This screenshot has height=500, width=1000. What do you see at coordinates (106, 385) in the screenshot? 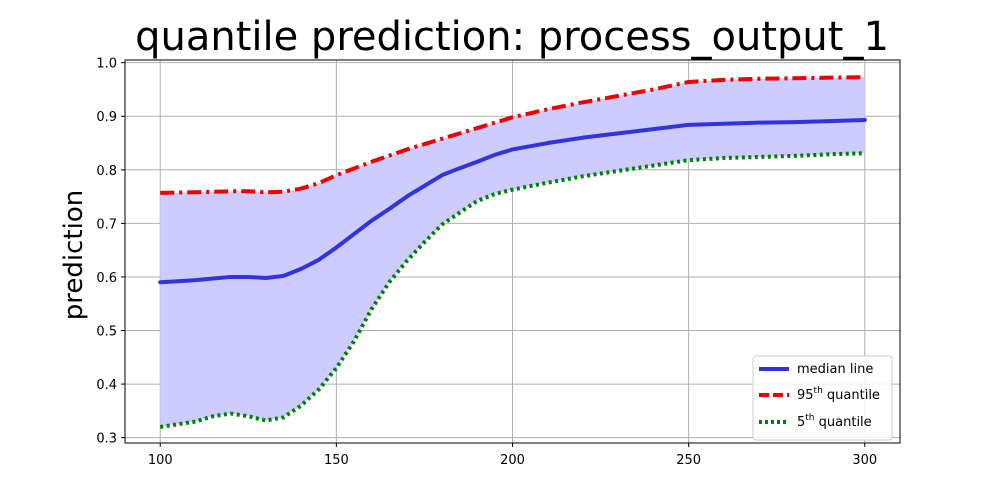
I see `y-tick-label: 0.4` at bounding box center [106, 385].